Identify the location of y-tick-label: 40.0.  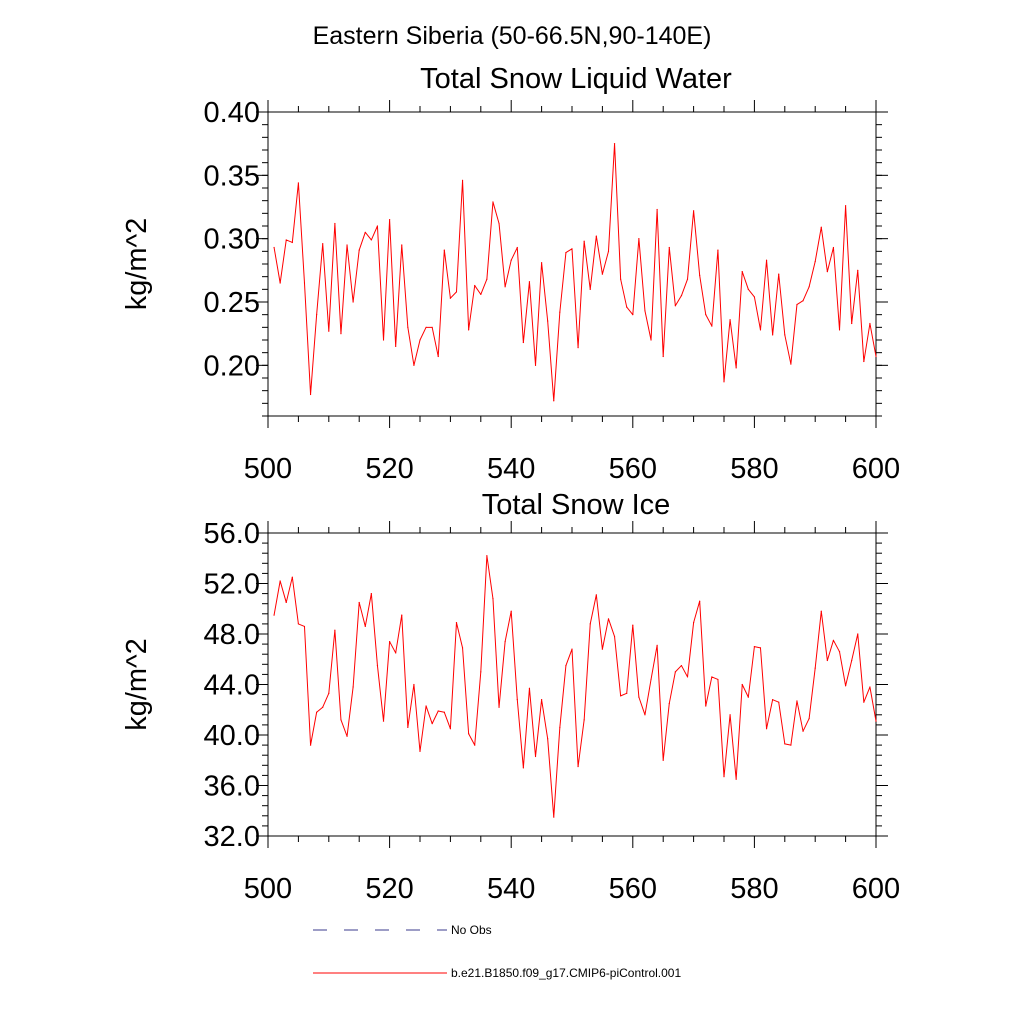
(232, 736).